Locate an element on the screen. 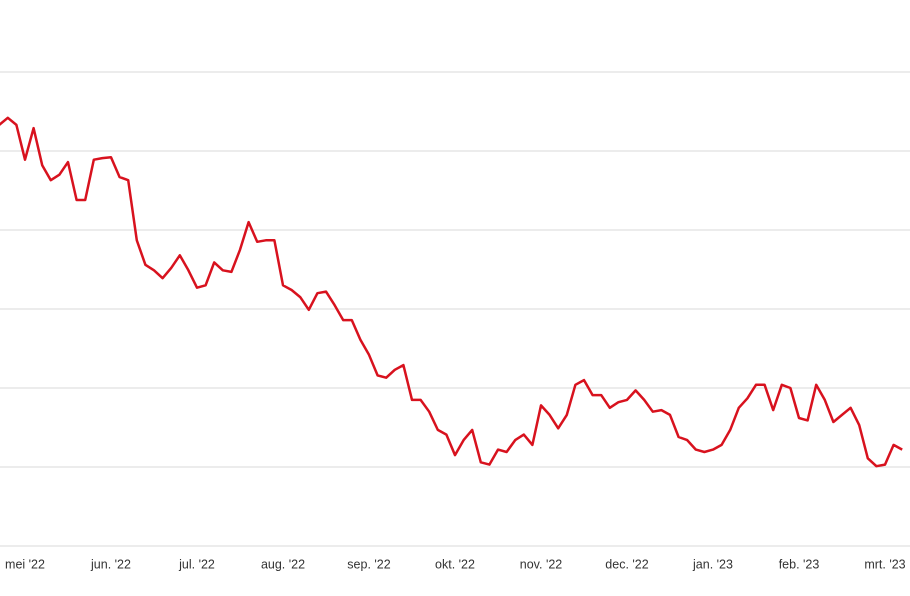 This screenshot has height=596, width=910. x-tick-label: jun. '22 is located at coordinates (110, 564).